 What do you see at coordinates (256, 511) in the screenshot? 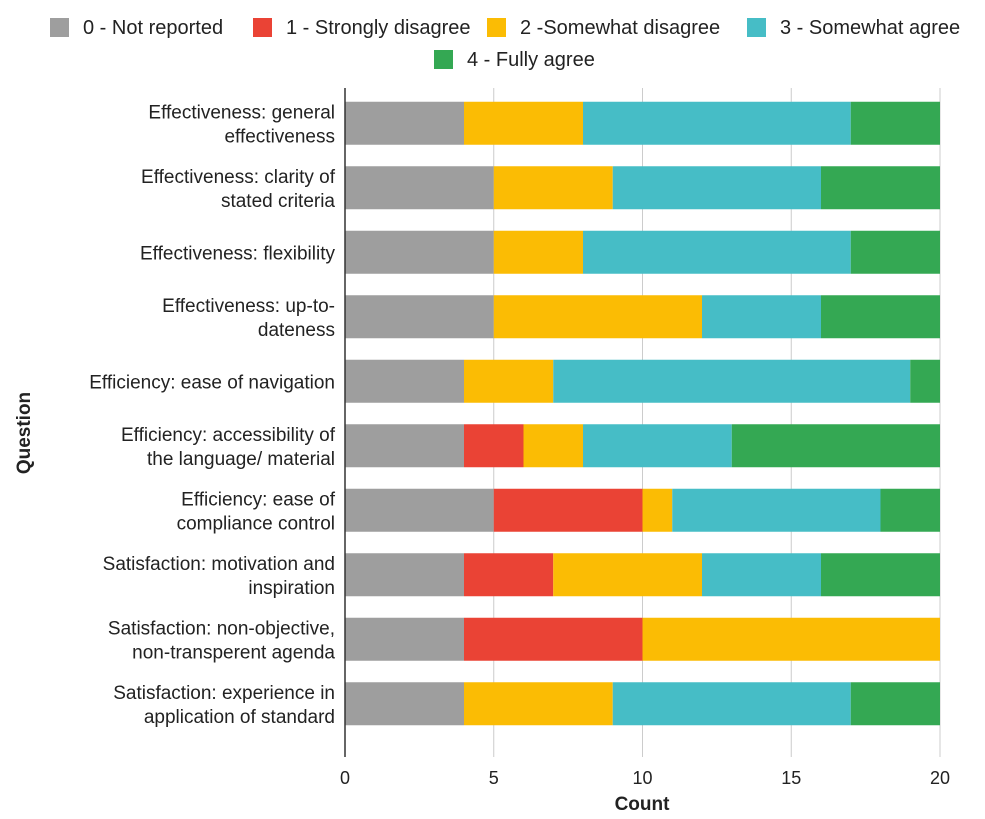
I see `category-label: Efficiency: ease of compliance control` at bounding box center [256, 511].